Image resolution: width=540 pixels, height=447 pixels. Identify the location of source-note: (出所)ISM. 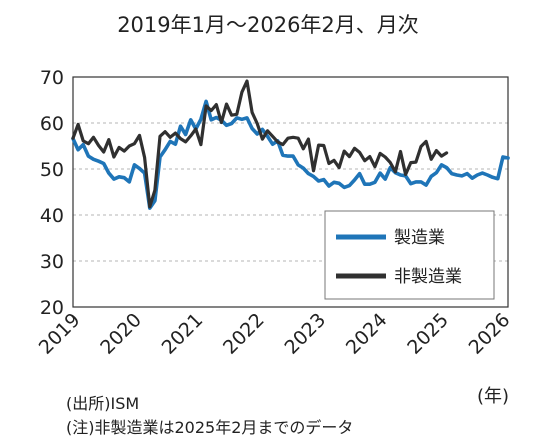
(102, 403).